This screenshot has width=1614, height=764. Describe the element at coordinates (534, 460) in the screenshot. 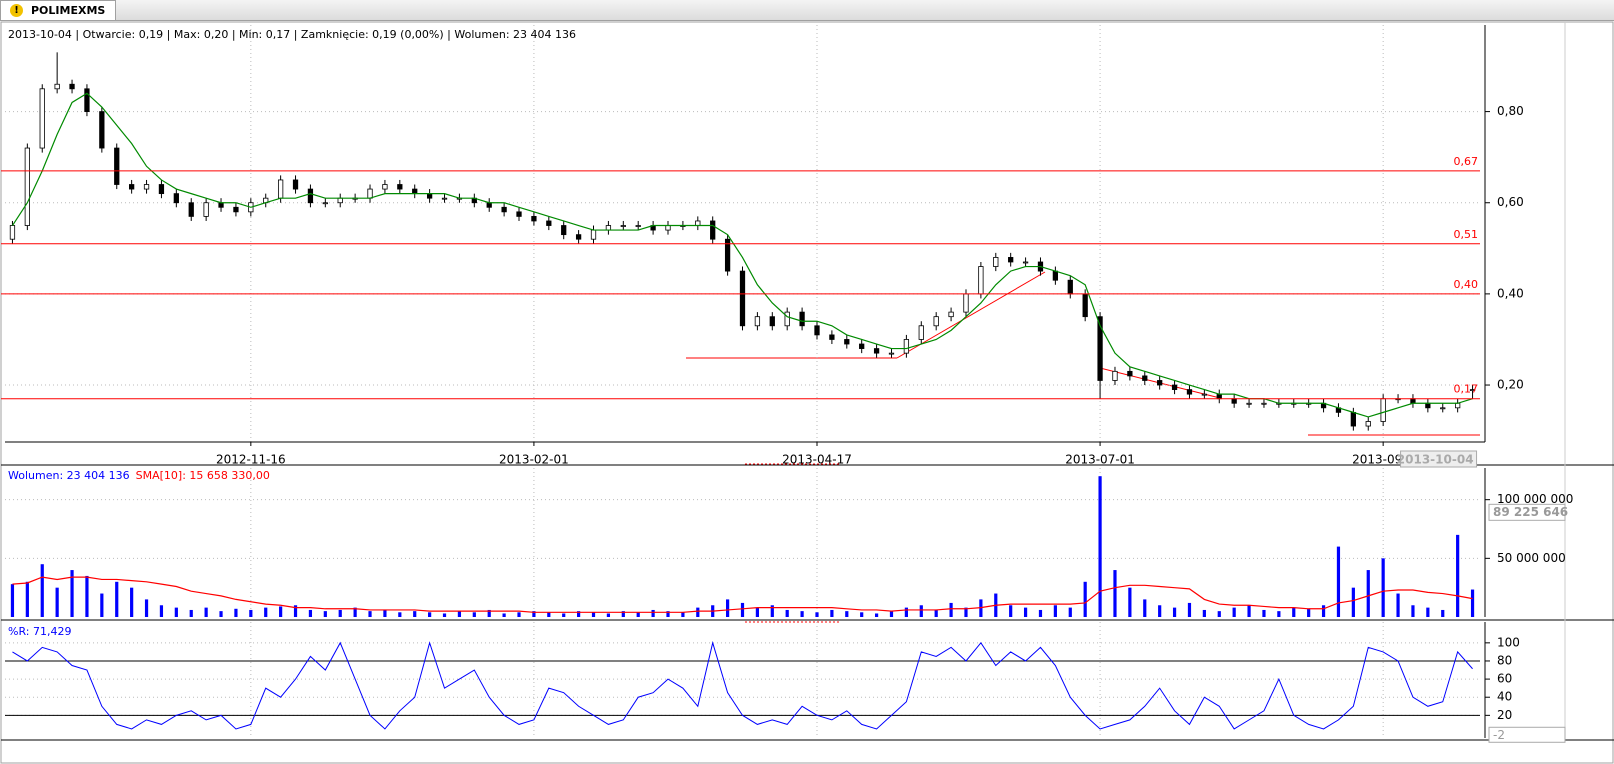

I see `x-tick-label: 2013-02-01` at that location.